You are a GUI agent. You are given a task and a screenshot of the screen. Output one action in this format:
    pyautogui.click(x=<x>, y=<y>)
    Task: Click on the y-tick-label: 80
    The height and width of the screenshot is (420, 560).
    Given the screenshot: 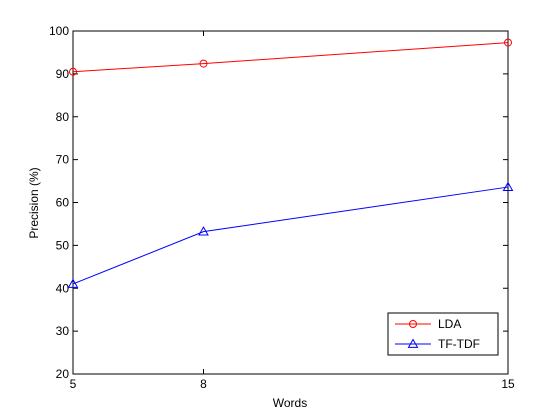 What is the action you would take?
    pyautogui.click(x=63, y=117)
    